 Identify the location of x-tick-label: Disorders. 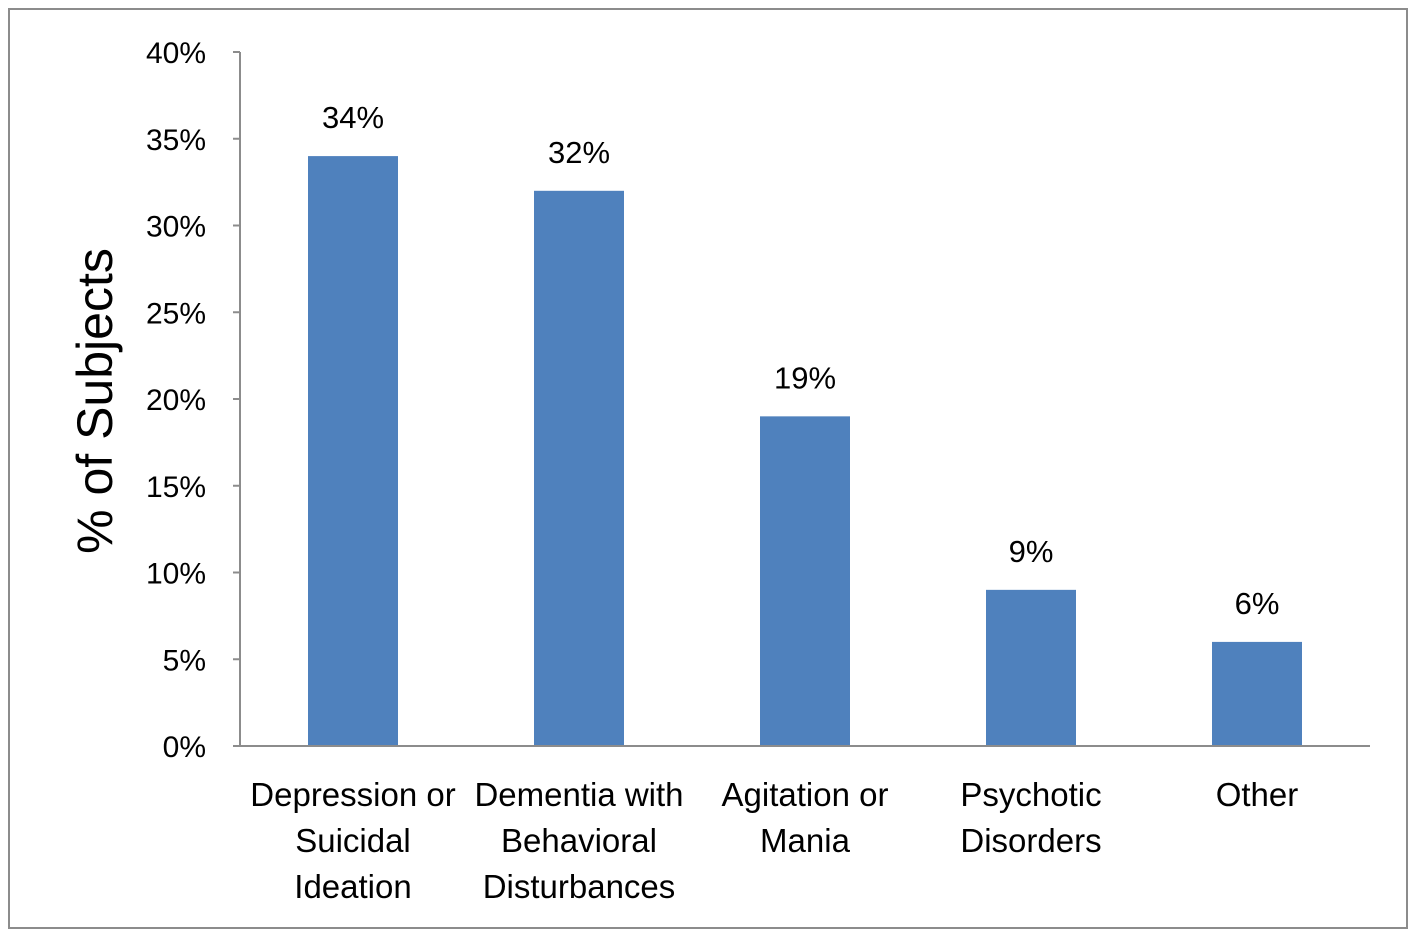
(1030, 840).